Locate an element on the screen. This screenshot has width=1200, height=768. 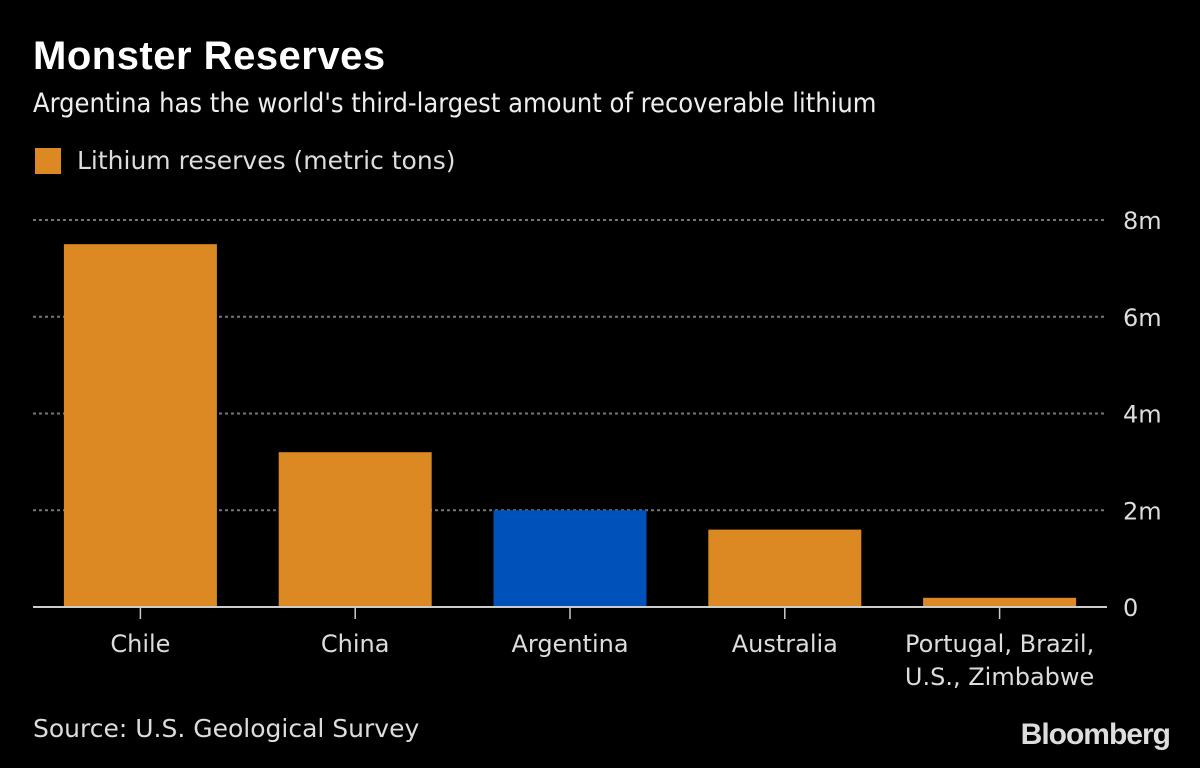
legend-swatch is located at coordinates (48, 160).